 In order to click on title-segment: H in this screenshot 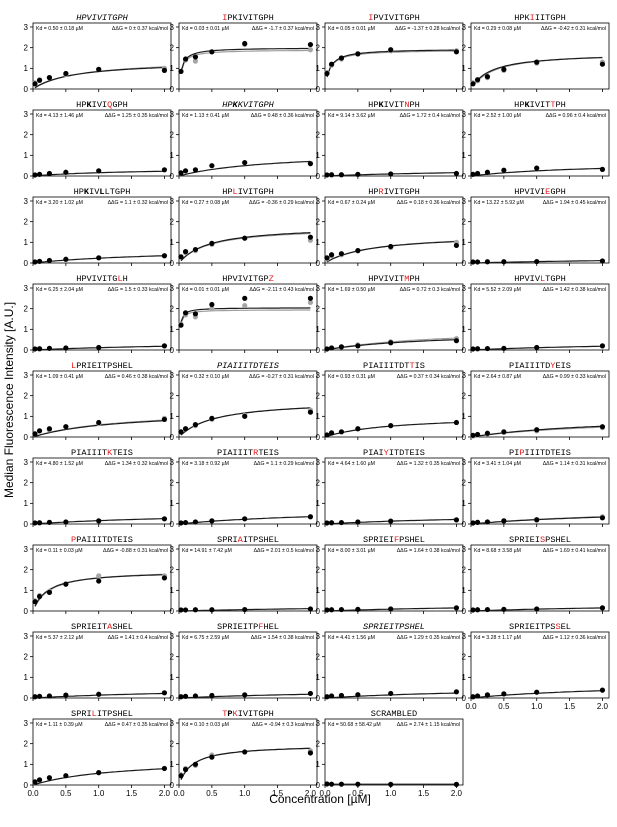, I will do `click(125, 279)`.